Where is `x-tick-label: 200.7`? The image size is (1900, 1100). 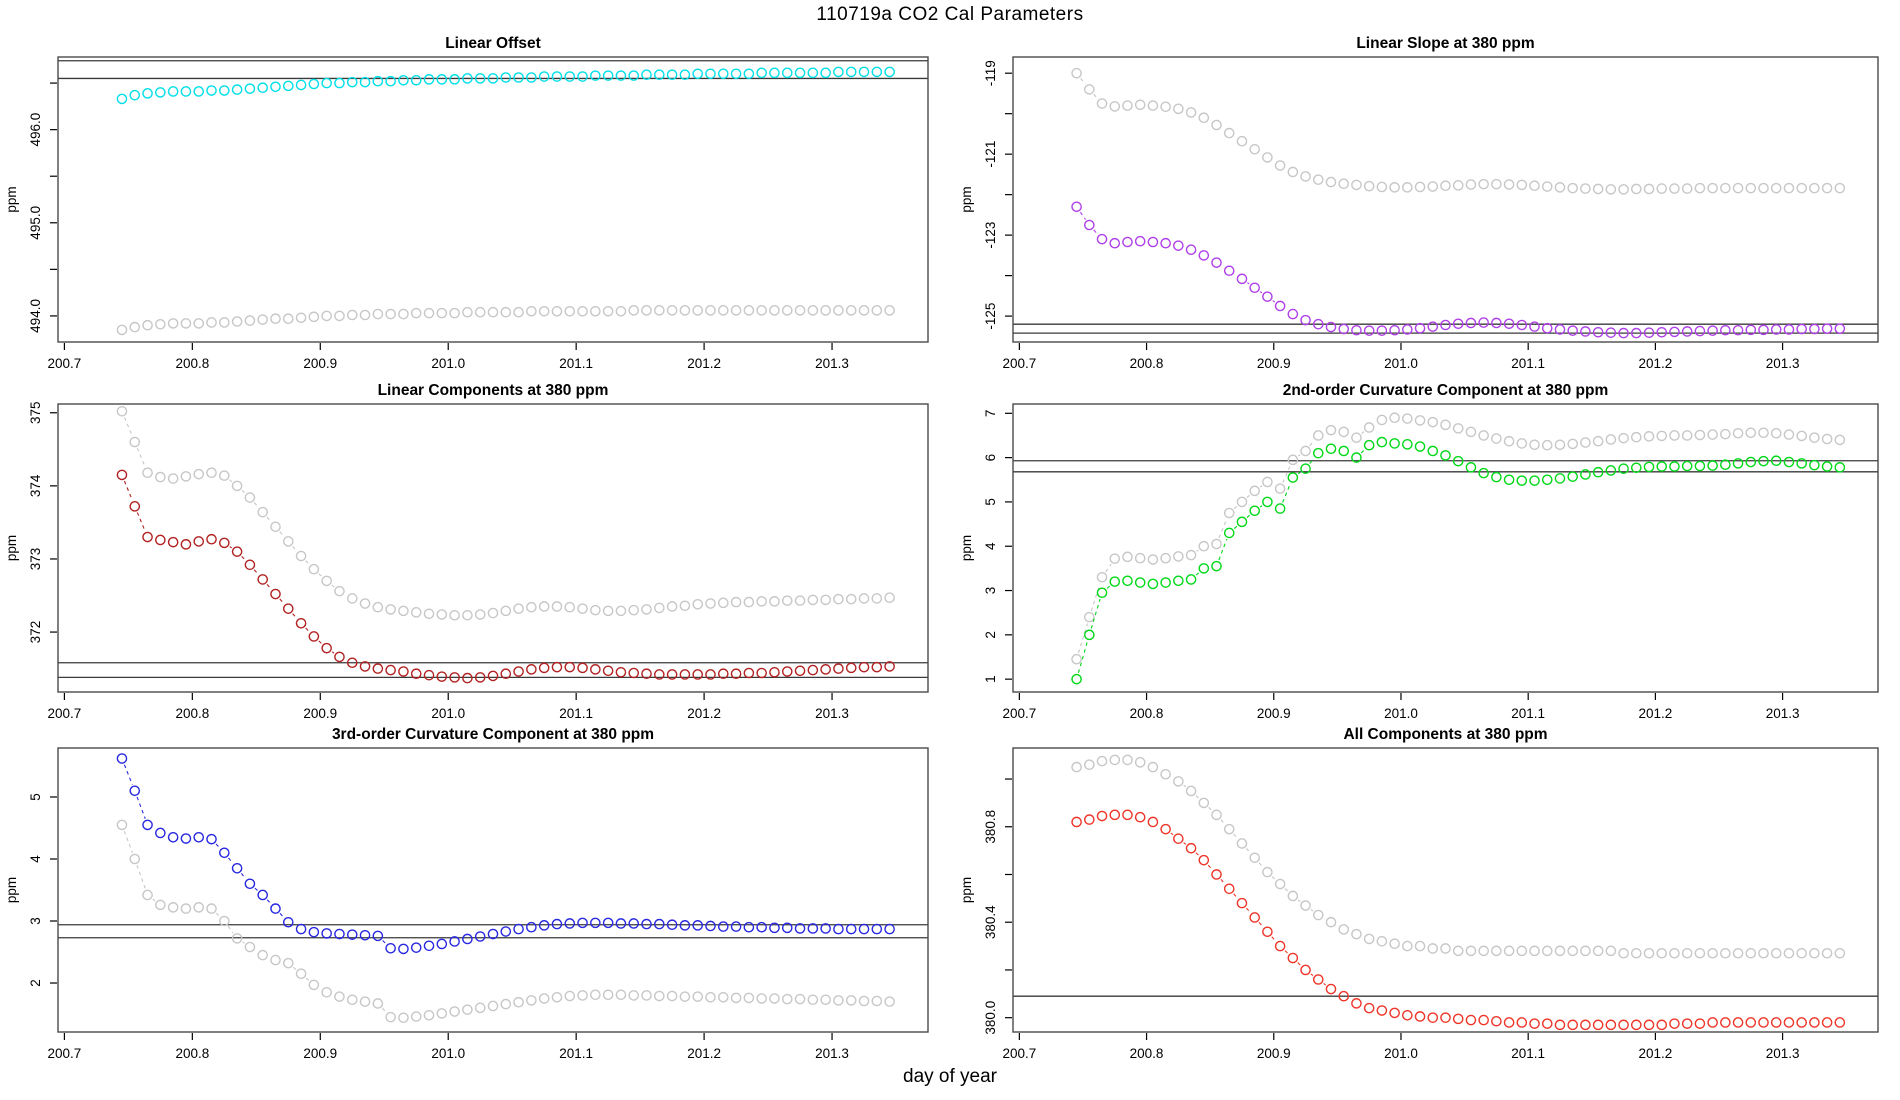 x-tick-label: 200.7 is located at coordinates (1019, 363).